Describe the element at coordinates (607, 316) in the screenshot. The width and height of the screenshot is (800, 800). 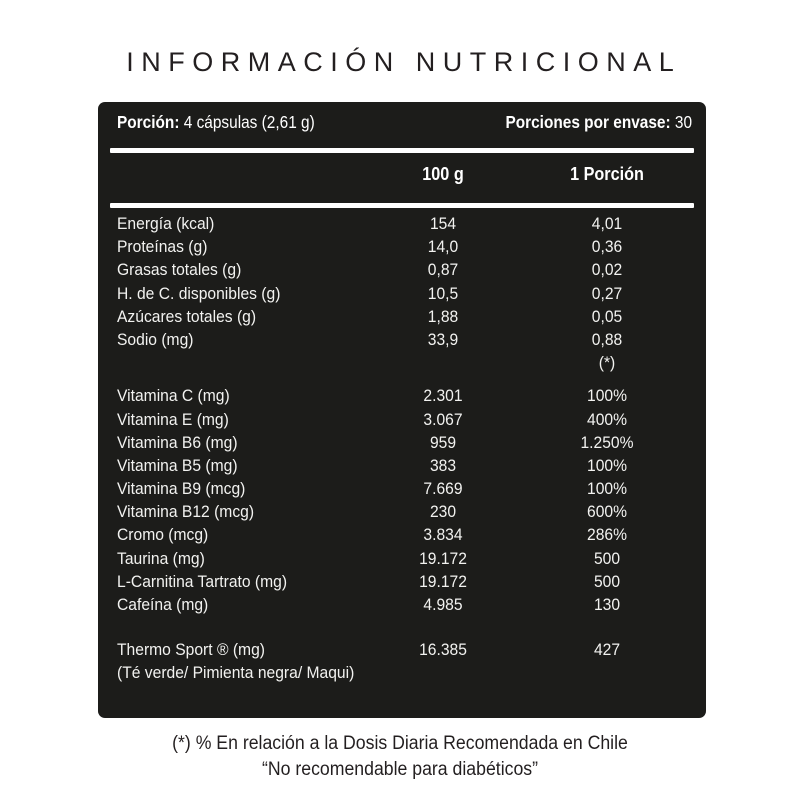
I see `nutrient-per-portion: 0,05` at that location.